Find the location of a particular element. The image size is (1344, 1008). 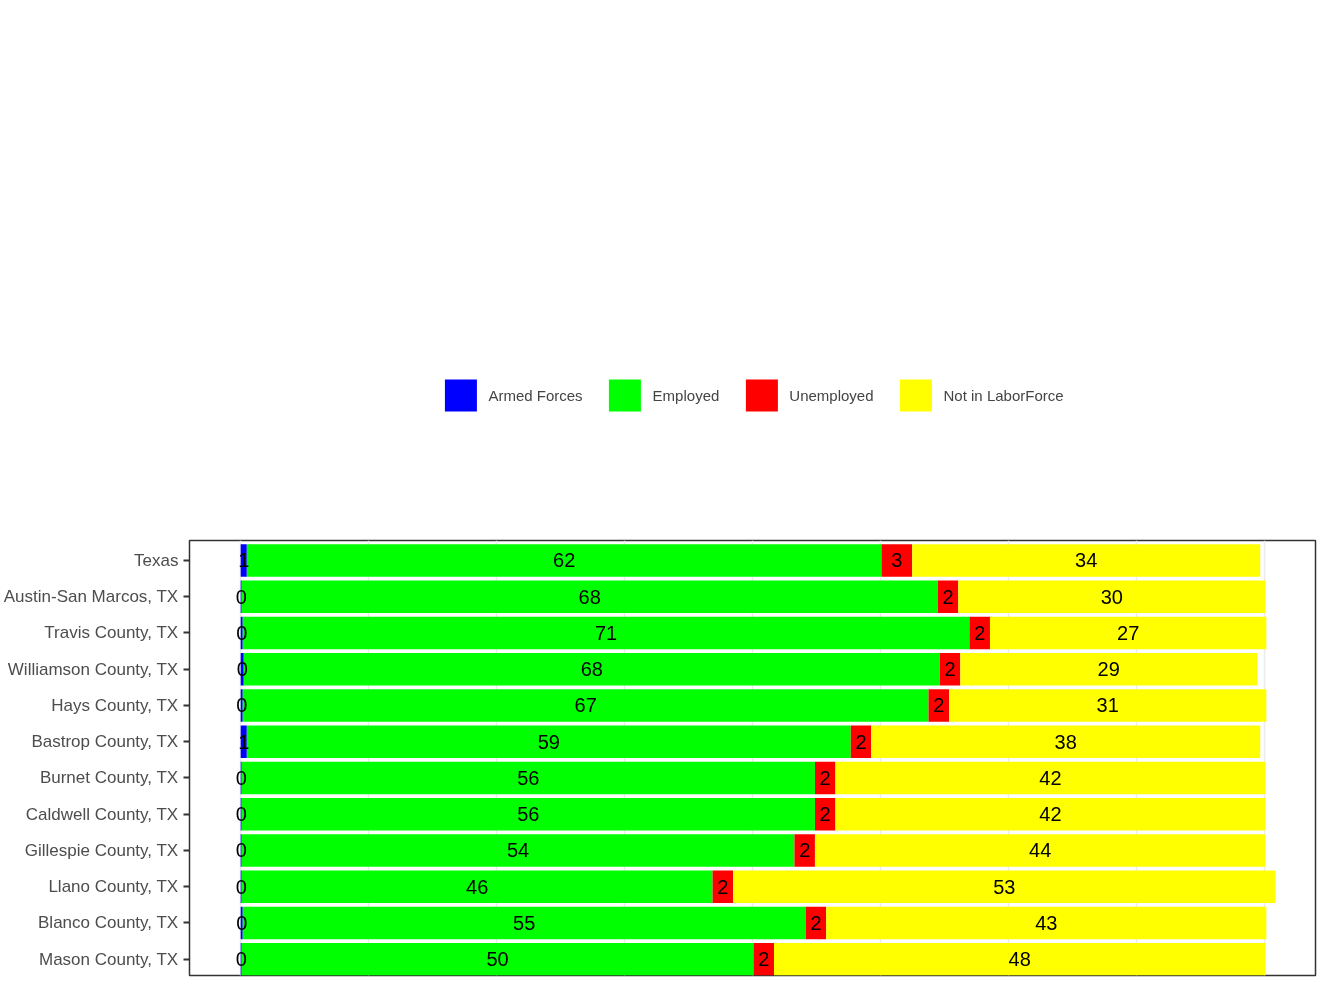

data-label: 44 is located at coordinates (1040, 850).